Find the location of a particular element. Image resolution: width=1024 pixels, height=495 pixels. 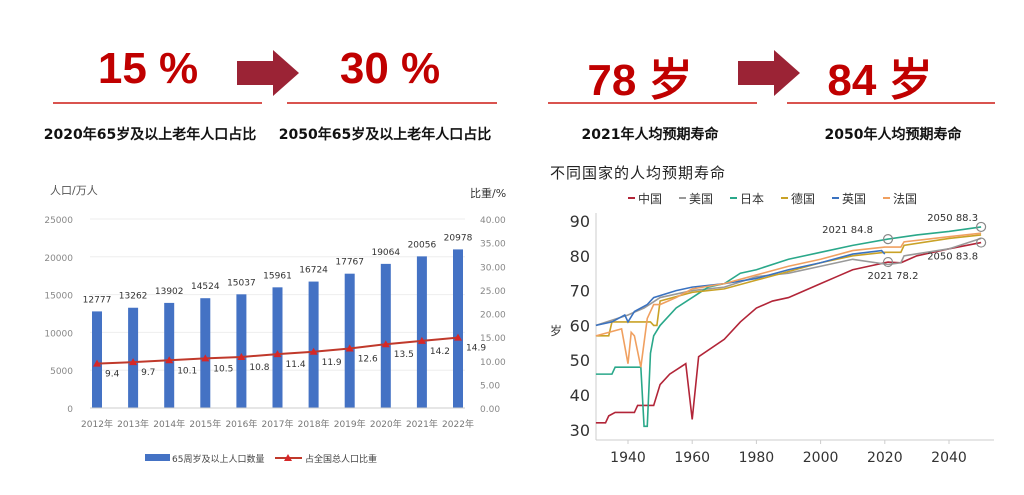

series-line-美国 is located at coordinates (788, 282).